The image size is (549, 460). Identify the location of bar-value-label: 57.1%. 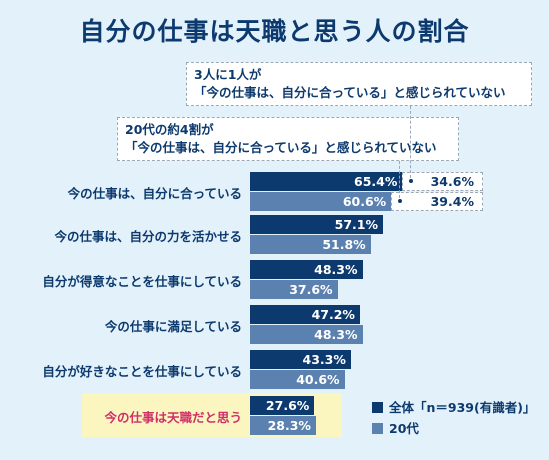
(356, 224).